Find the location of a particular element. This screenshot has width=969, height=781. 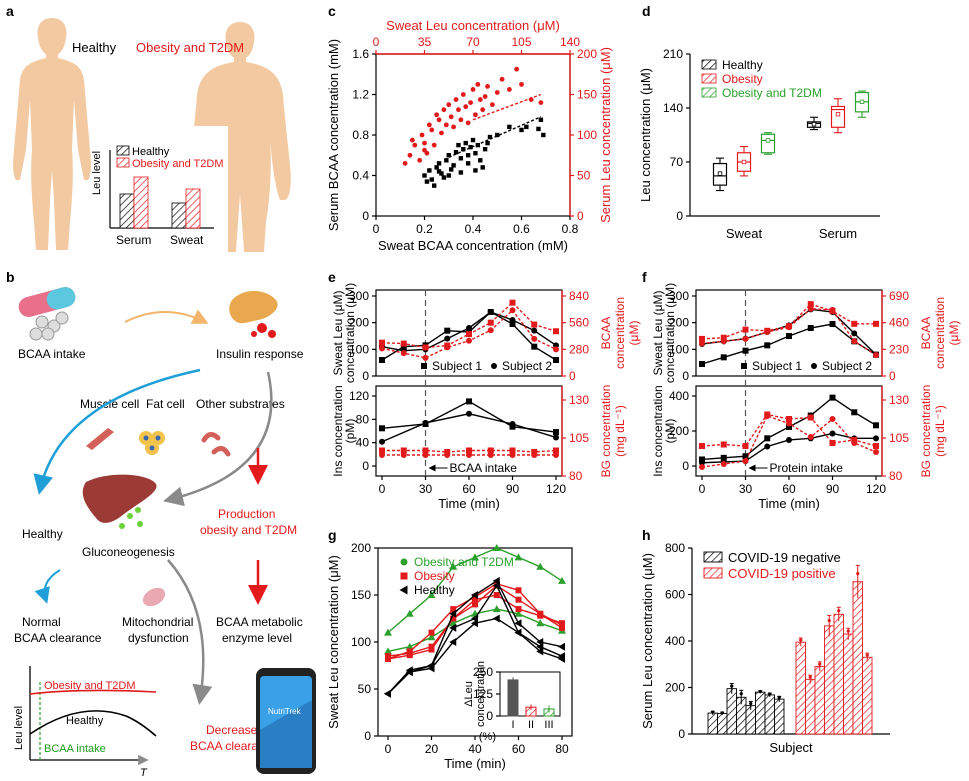

y-axis-tick-label: 800 is located at coordinates (675, 548).